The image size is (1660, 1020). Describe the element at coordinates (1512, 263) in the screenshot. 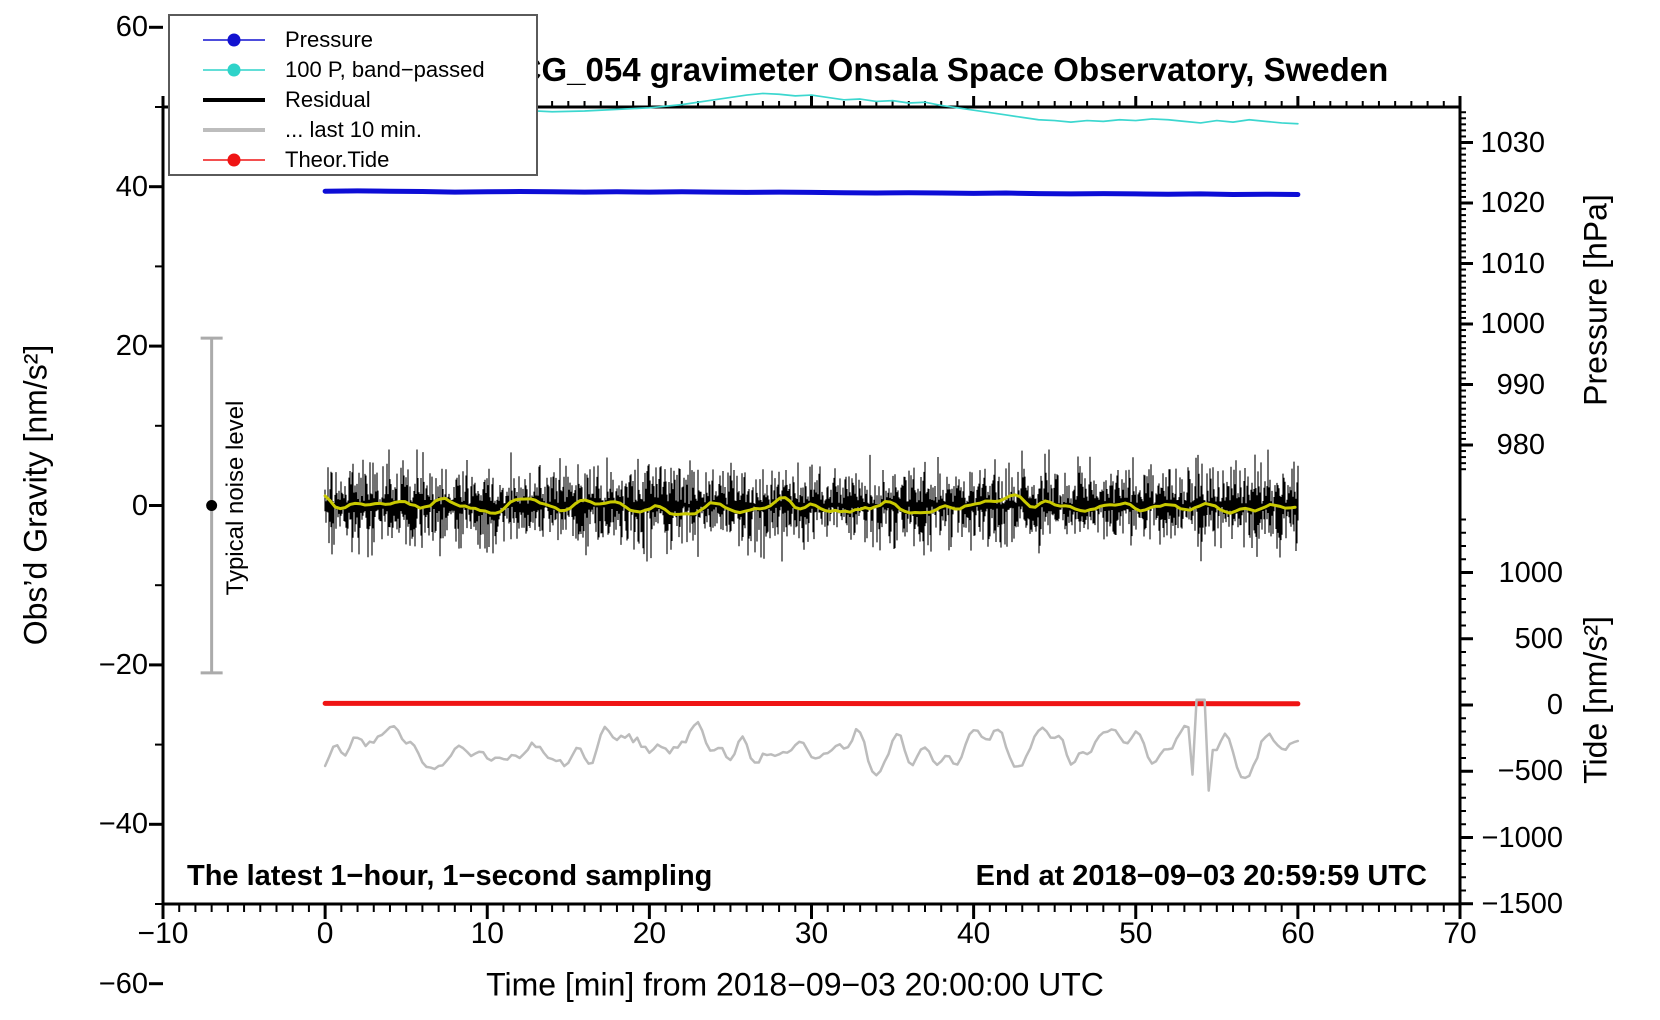

I see `pressure-tick-label: 1010` at that location.